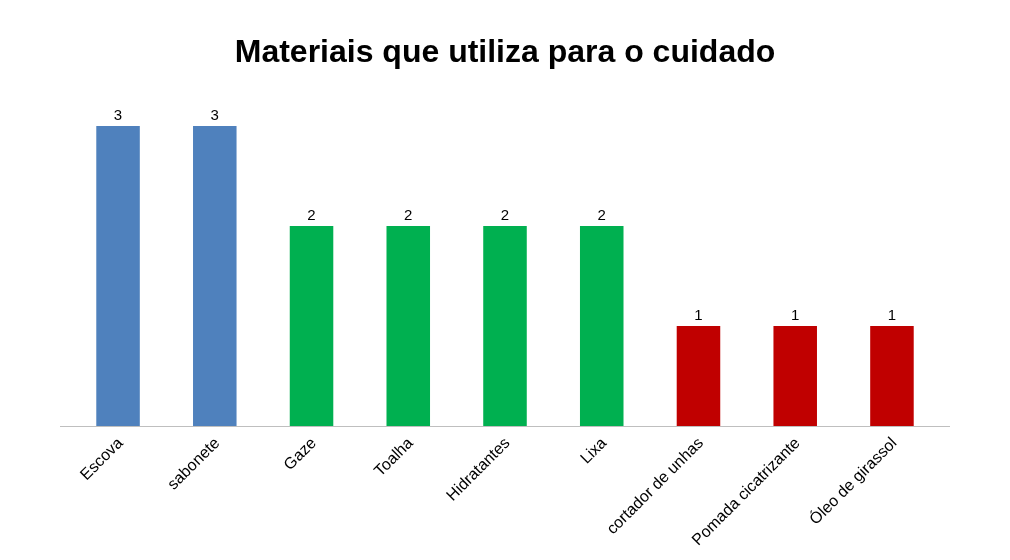 The image size is (1010, 560). What do you see at coordinates (505, 50) in the screenshot?
I see `chart-title: Materiais que utiliza para o cuidado` at bounding box center [505, 50].